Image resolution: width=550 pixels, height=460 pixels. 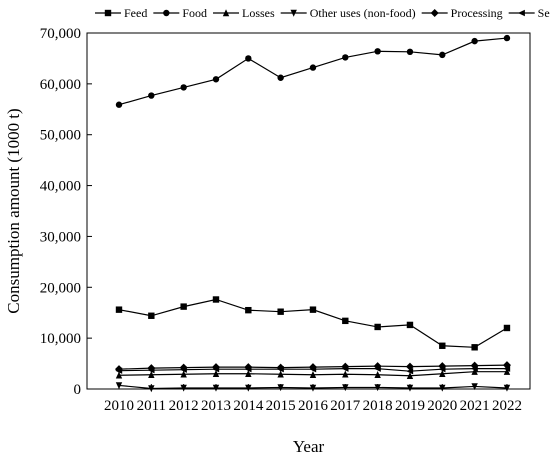 I want to click on legend-item-food: Food, so click(x=180, y=13).